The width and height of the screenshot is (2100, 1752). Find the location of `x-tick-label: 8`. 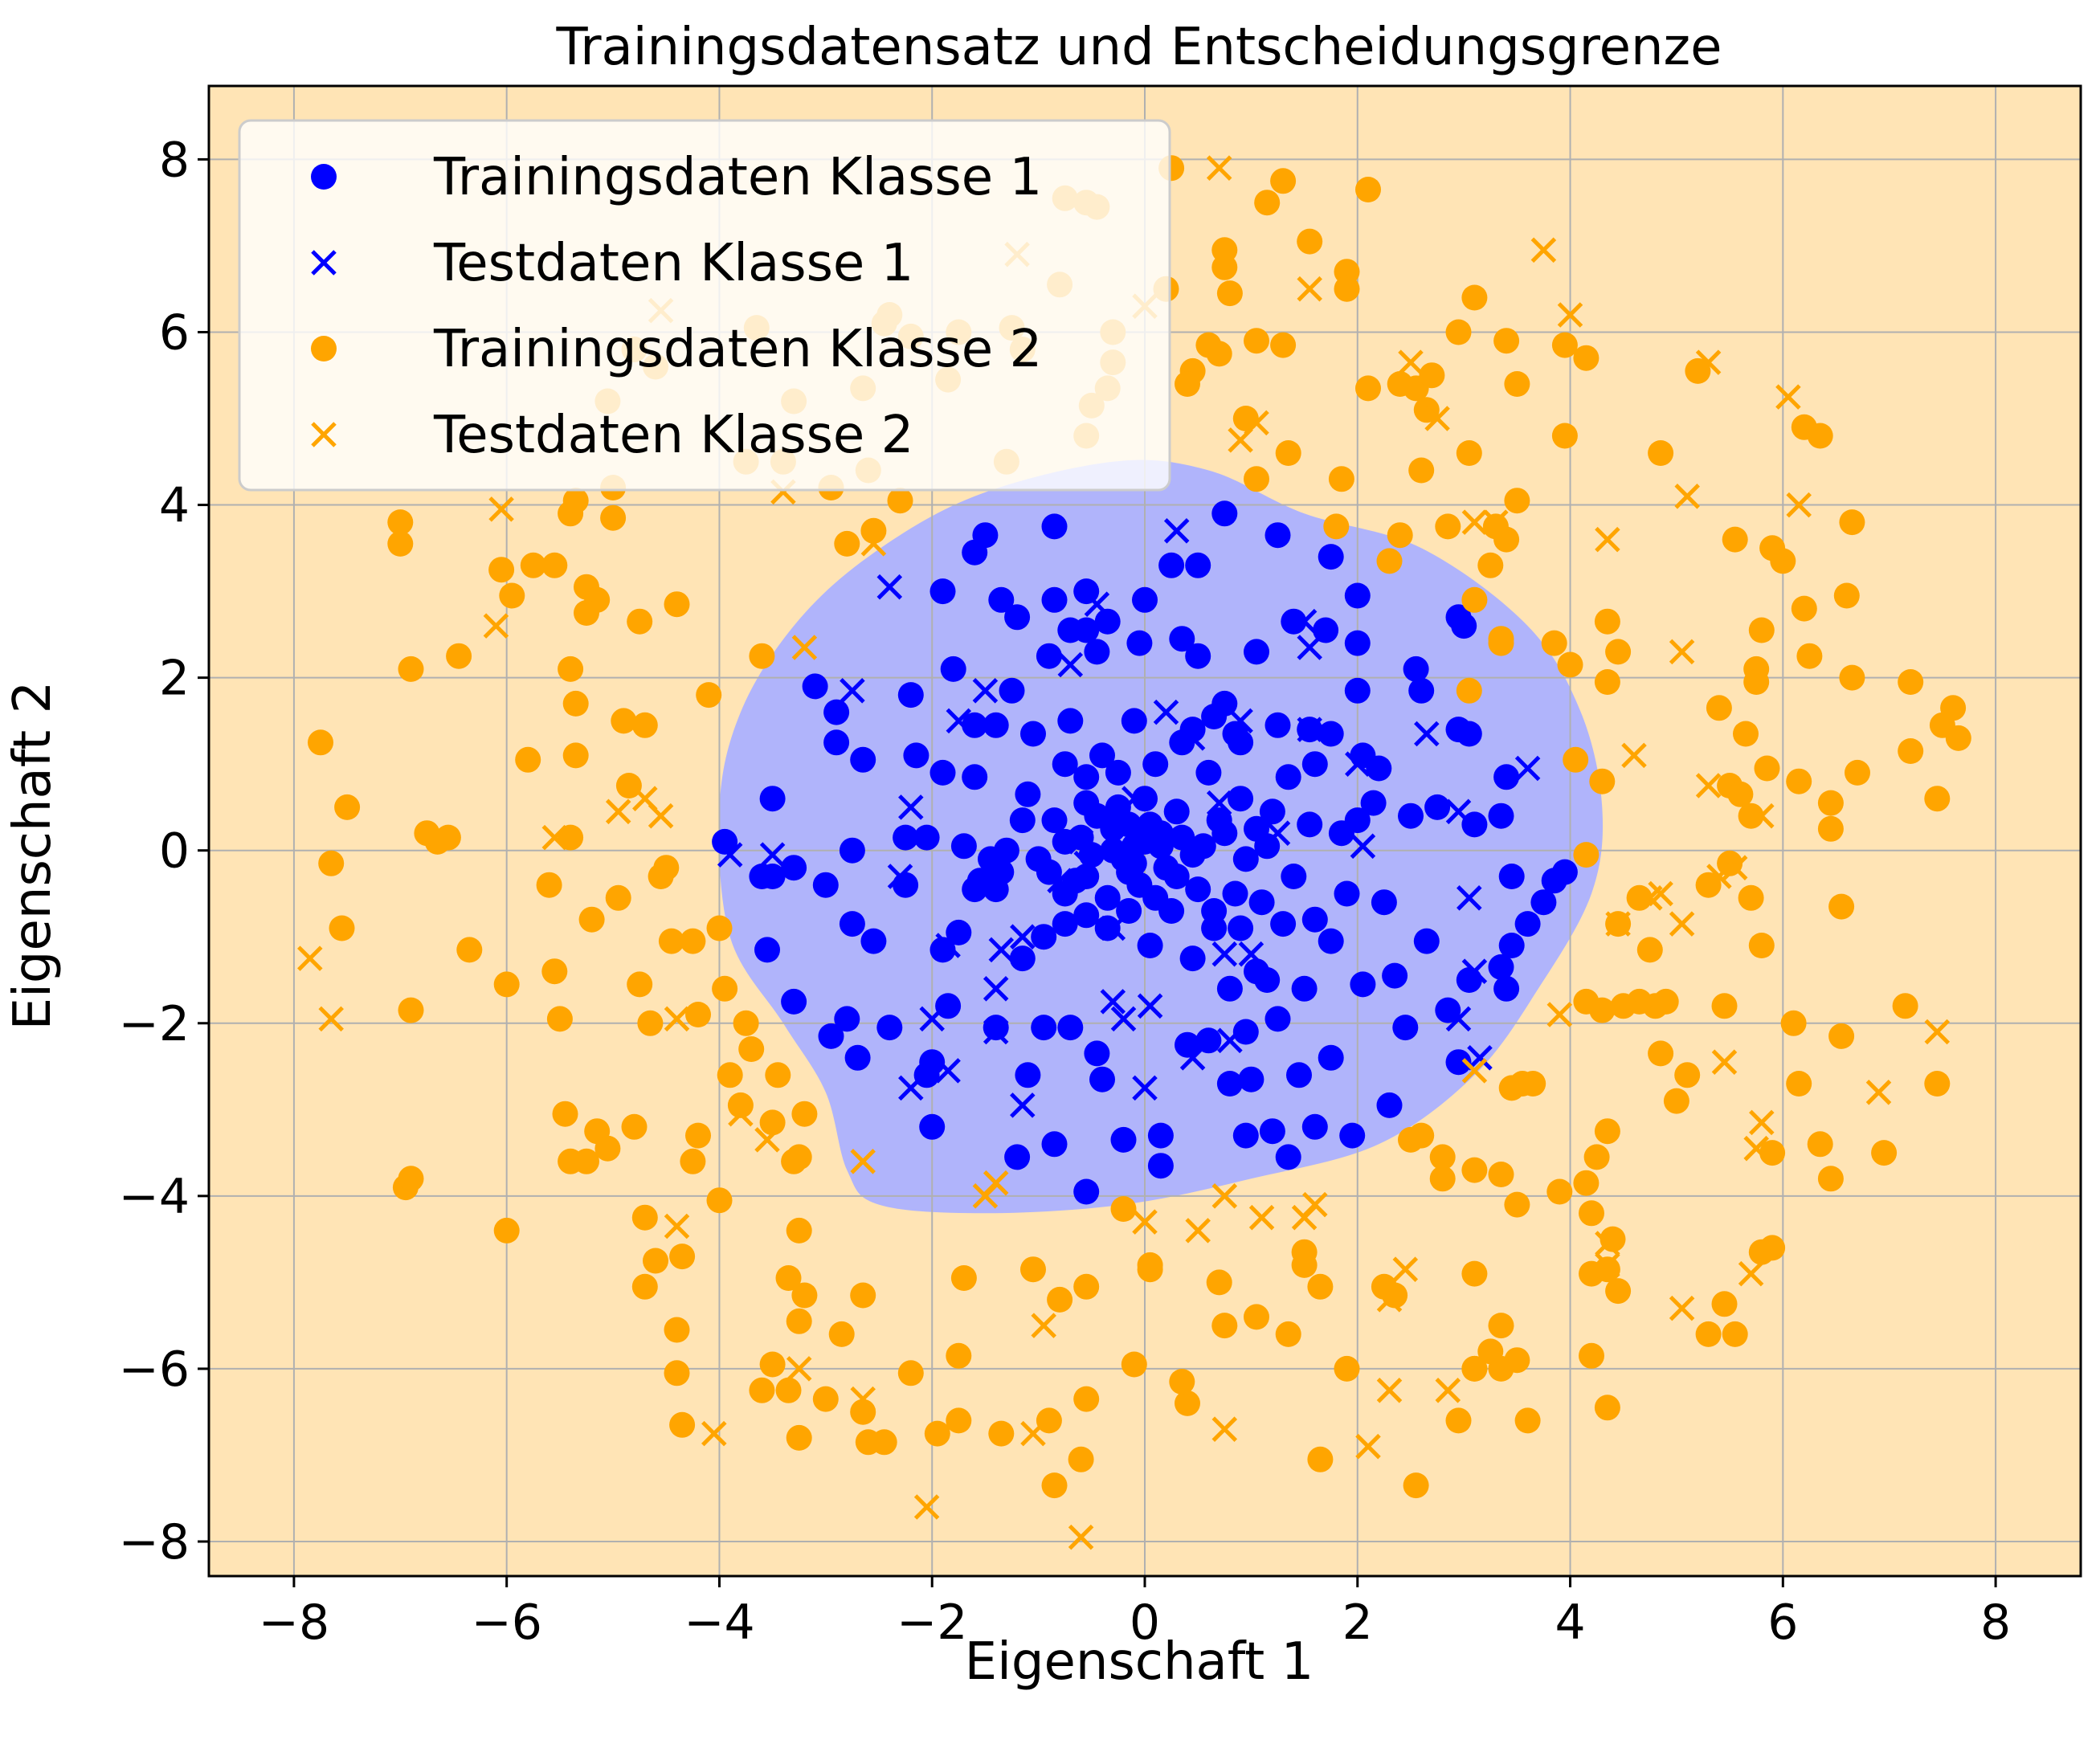

x-tick-label: 8 is located at coordinates (1995, 1623).